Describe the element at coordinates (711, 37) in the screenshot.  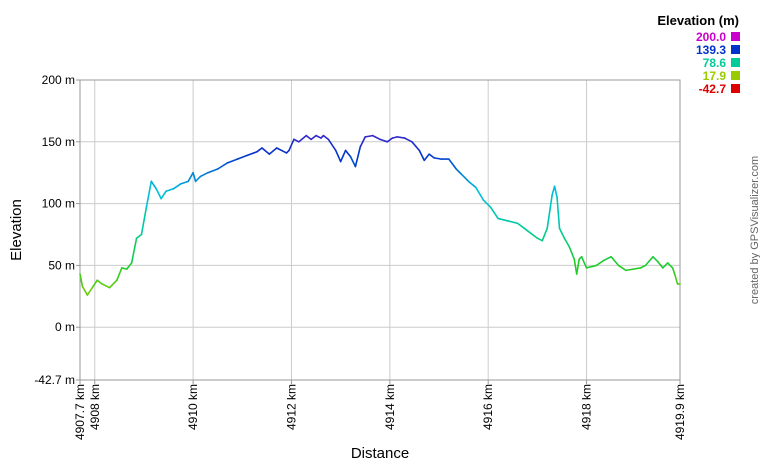
I see `legend-label: 200.0` at that location.